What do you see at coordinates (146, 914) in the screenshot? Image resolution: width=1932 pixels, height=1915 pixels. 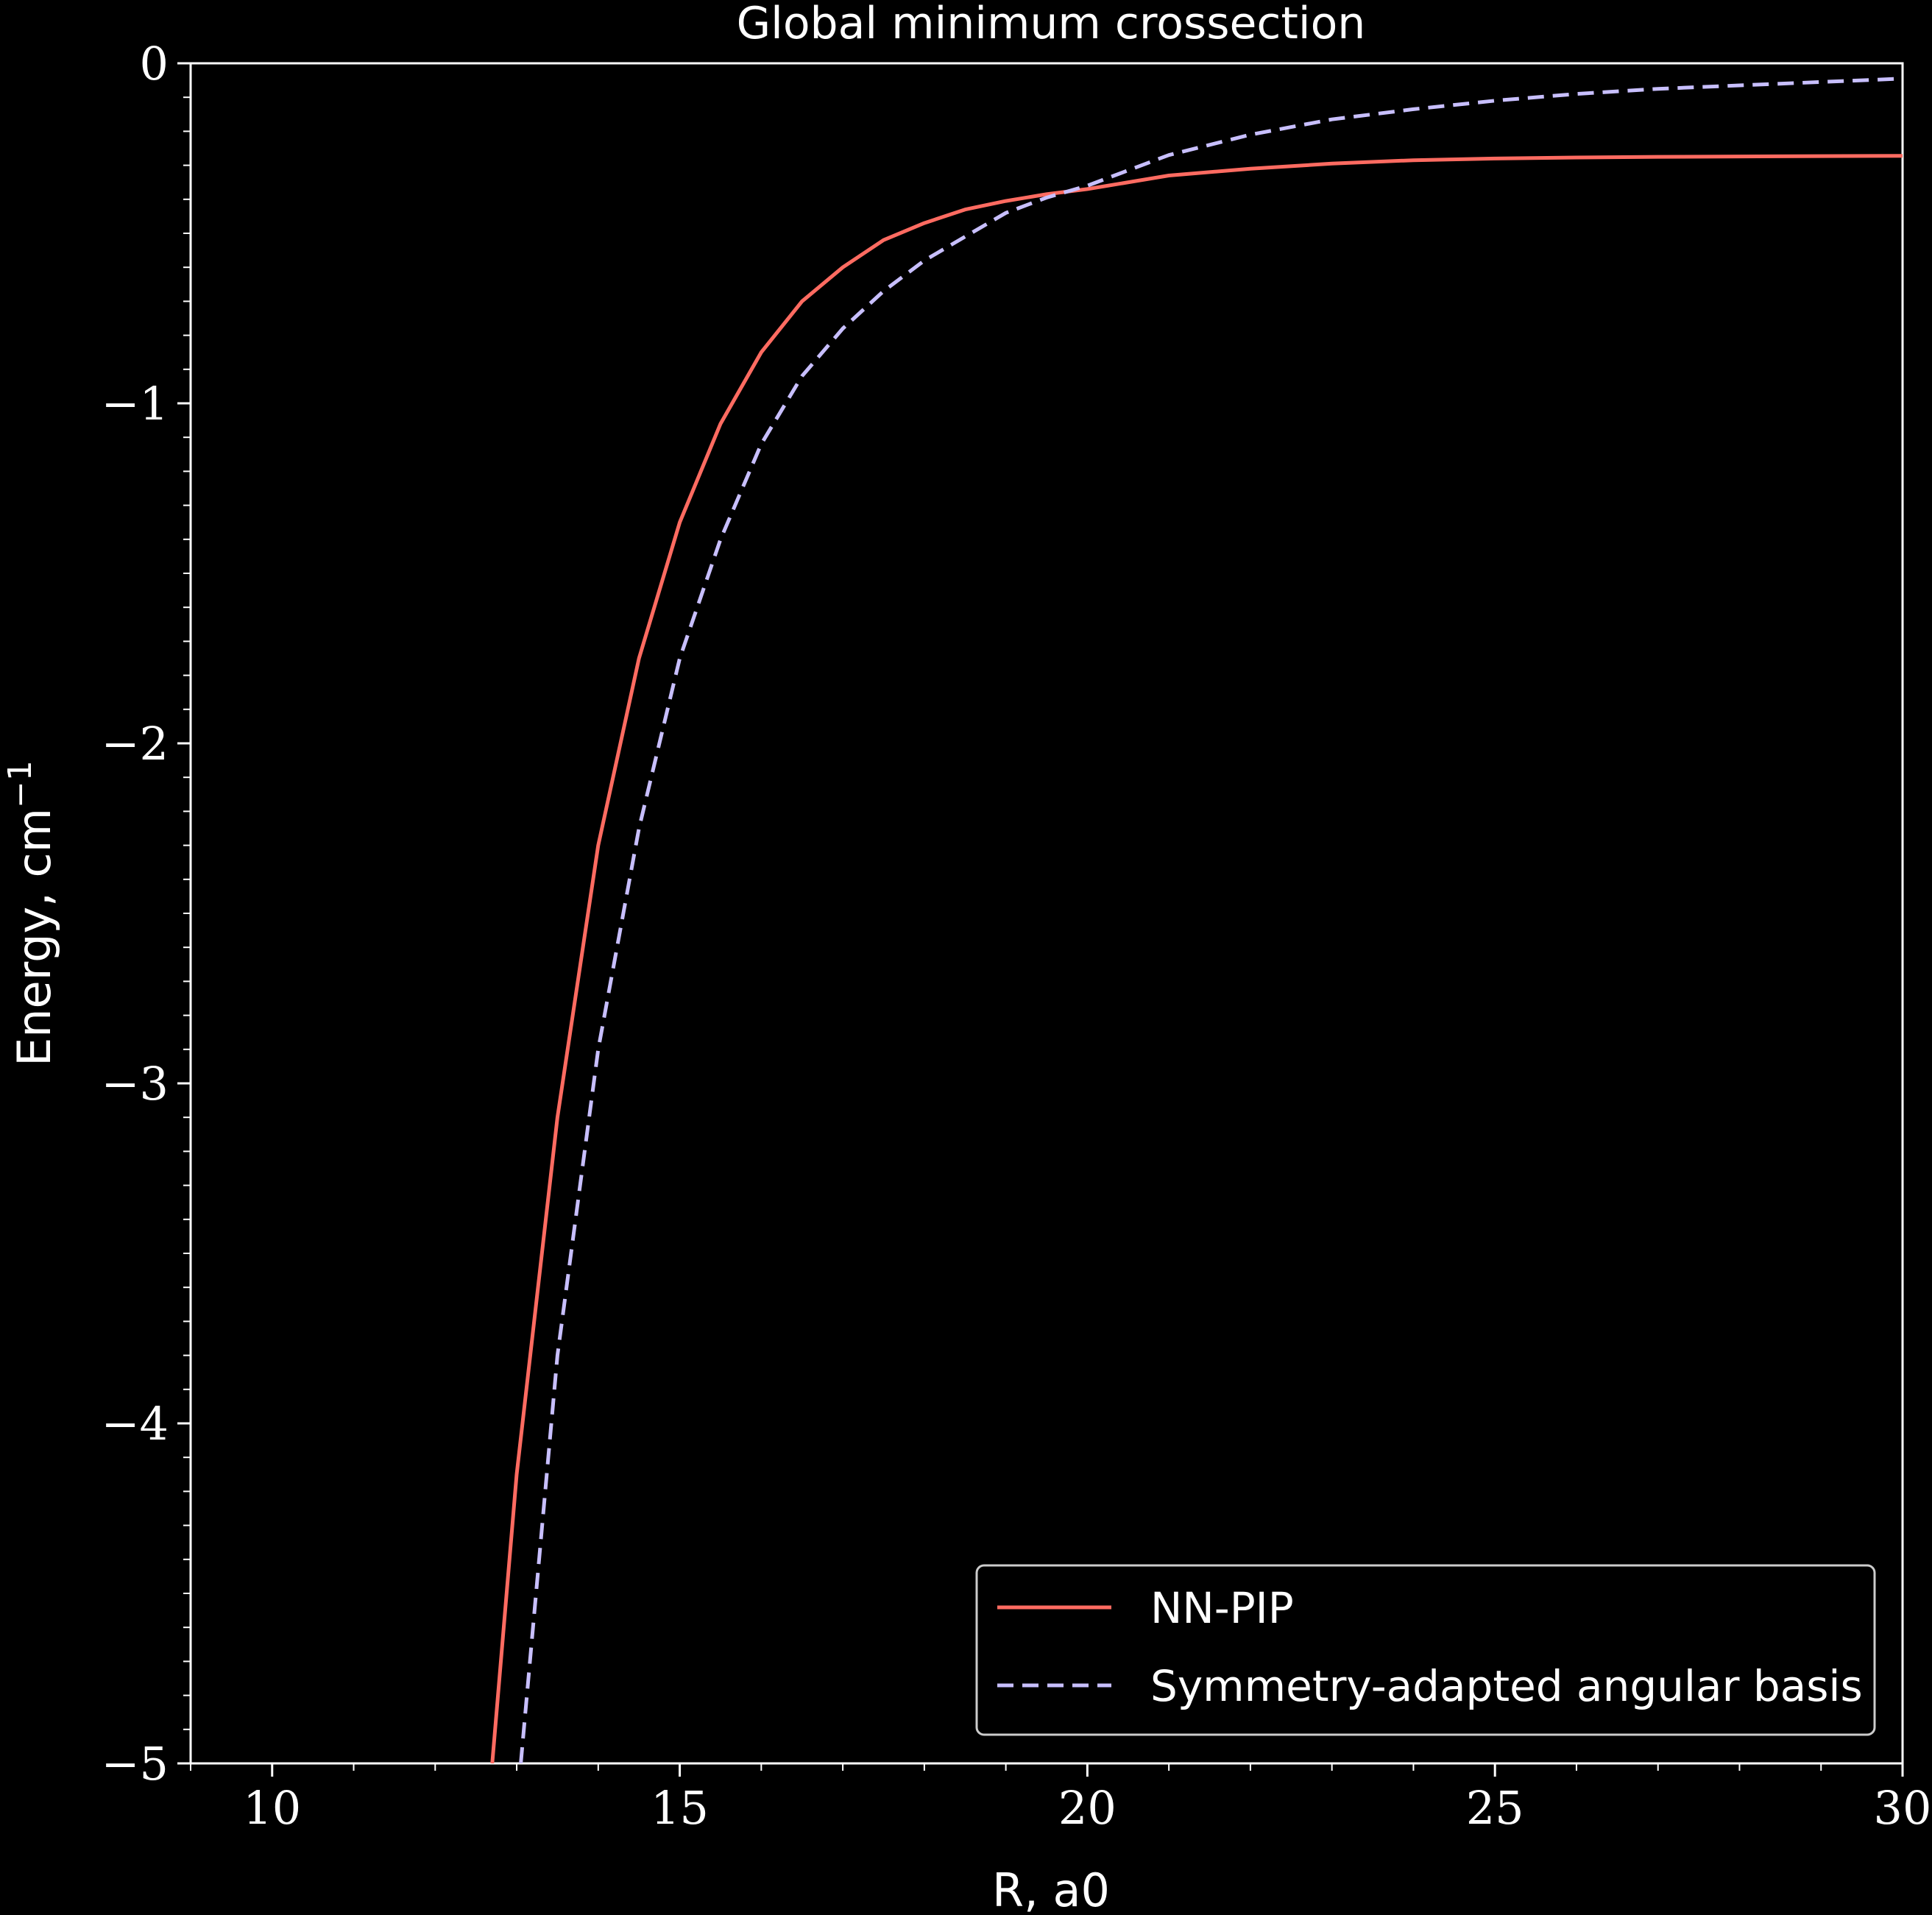 I see `y-axis-ticks: 0 −1 −2 −3 −4 −5` at bounding box center [146, 914].